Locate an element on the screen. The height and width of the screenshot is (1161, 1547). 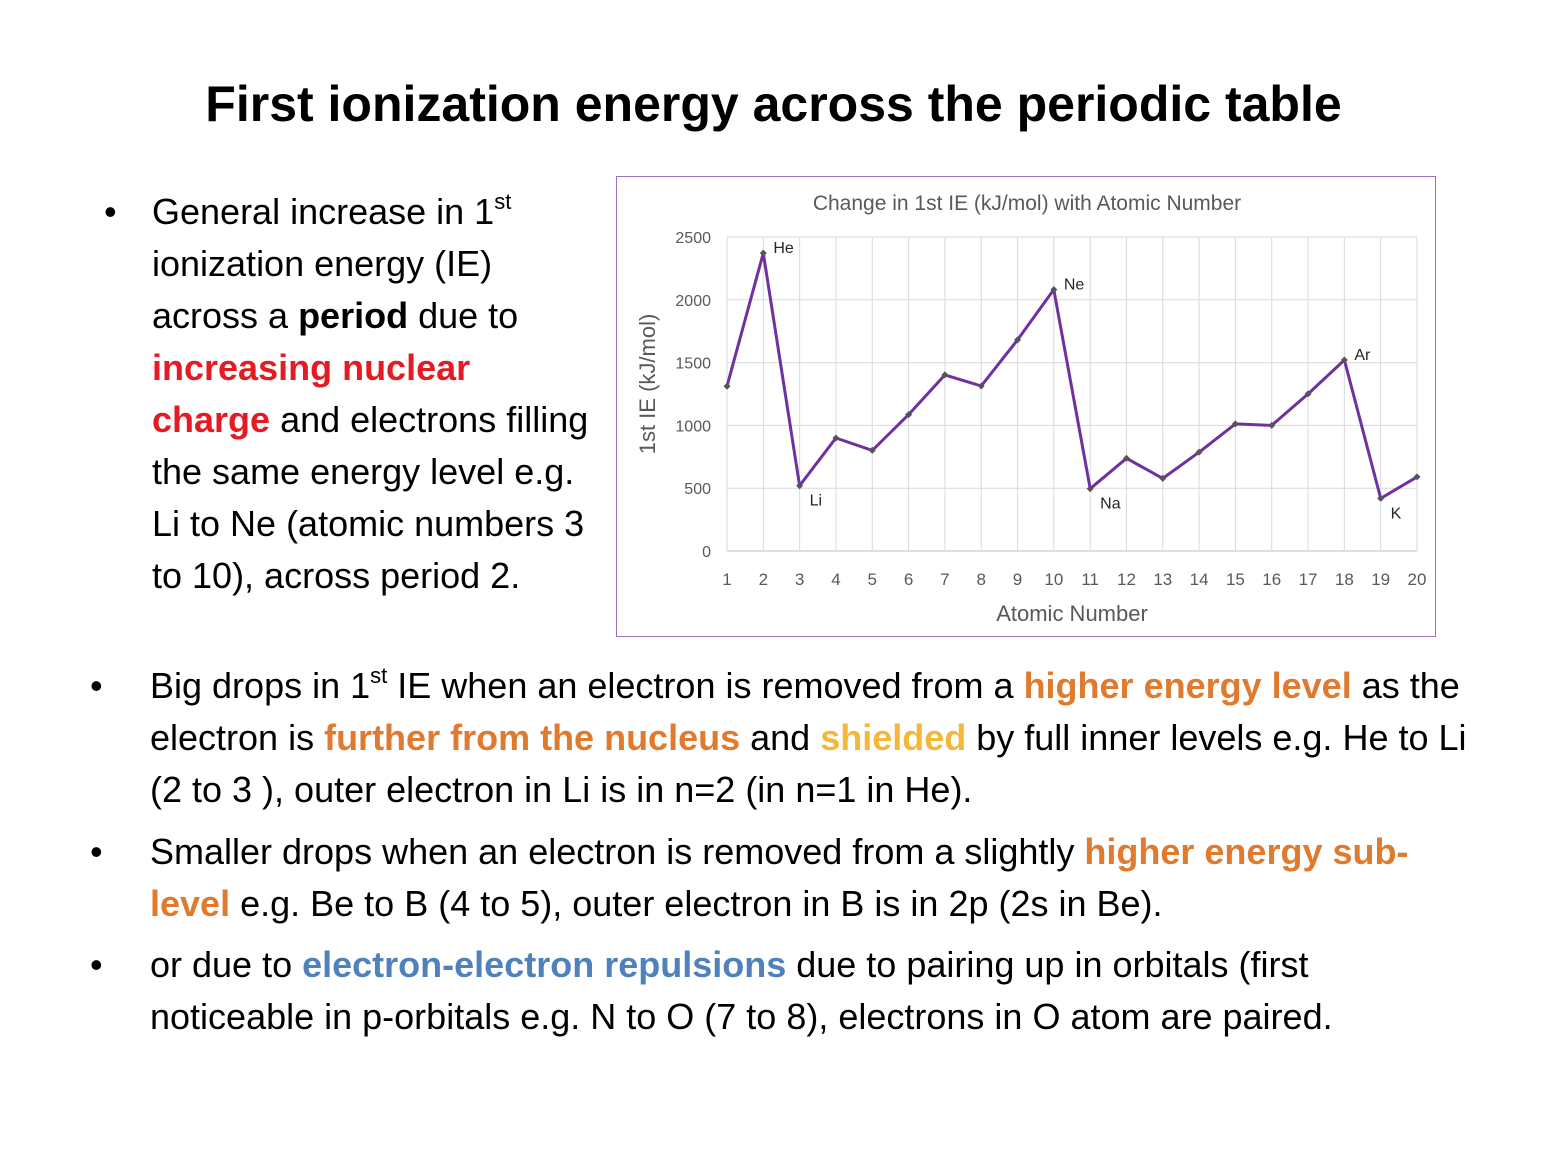
y-tick-label: 2500 is located at coordinates (693, 238).